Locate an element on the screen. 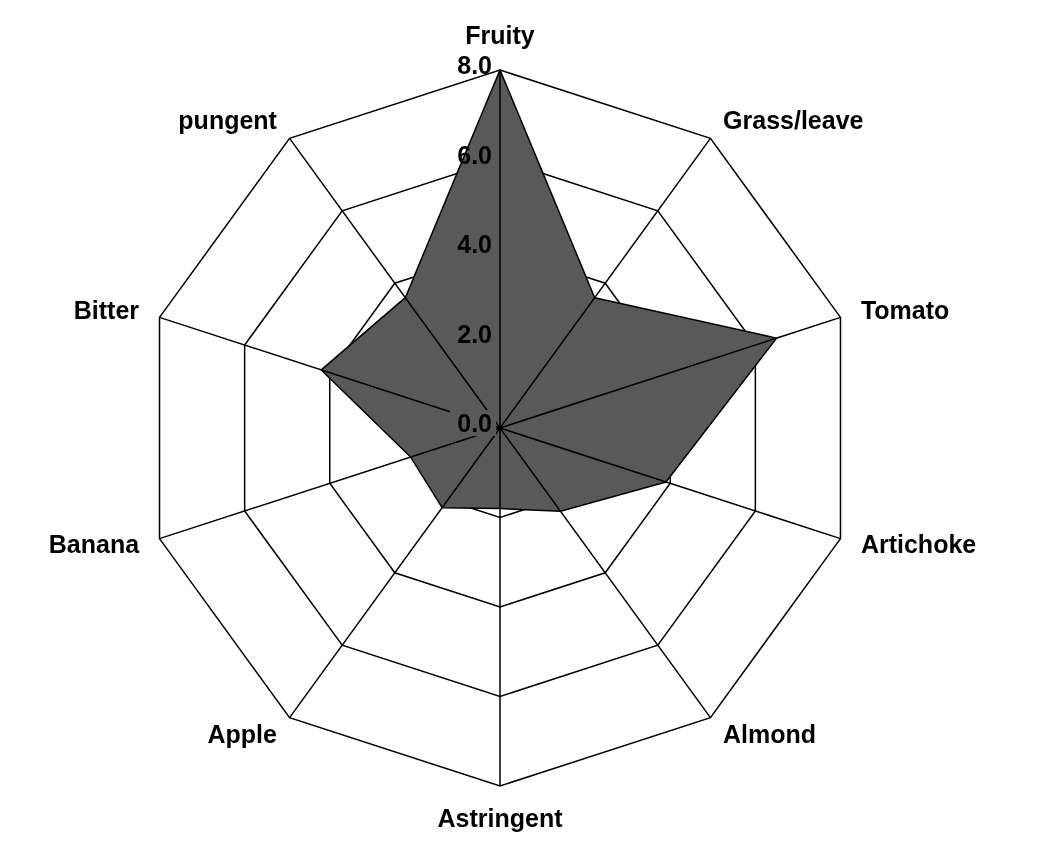 This screenshot has height=849, width=1043. spoke-label: Almond is located at coordinates (770, 734).